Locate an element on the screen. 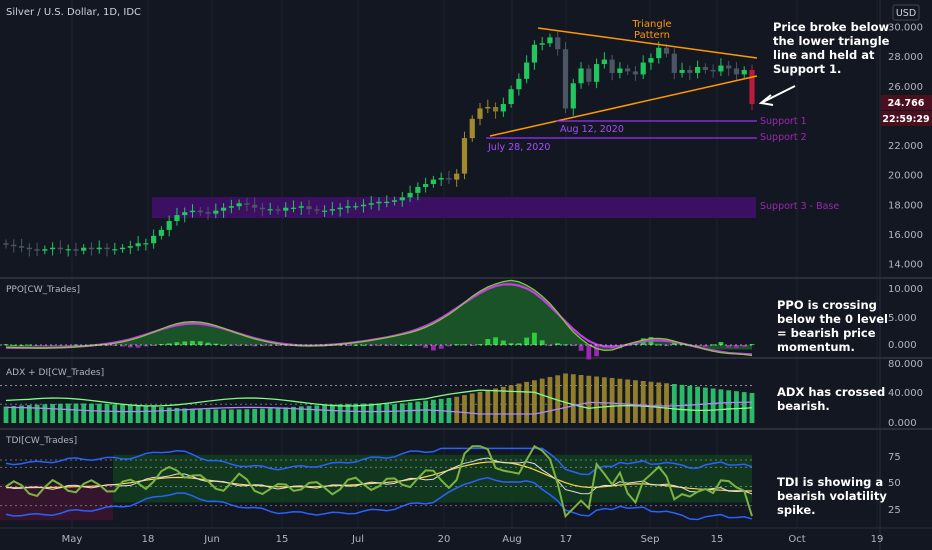  time-tick: 15 is located at coordinates (717, 539).